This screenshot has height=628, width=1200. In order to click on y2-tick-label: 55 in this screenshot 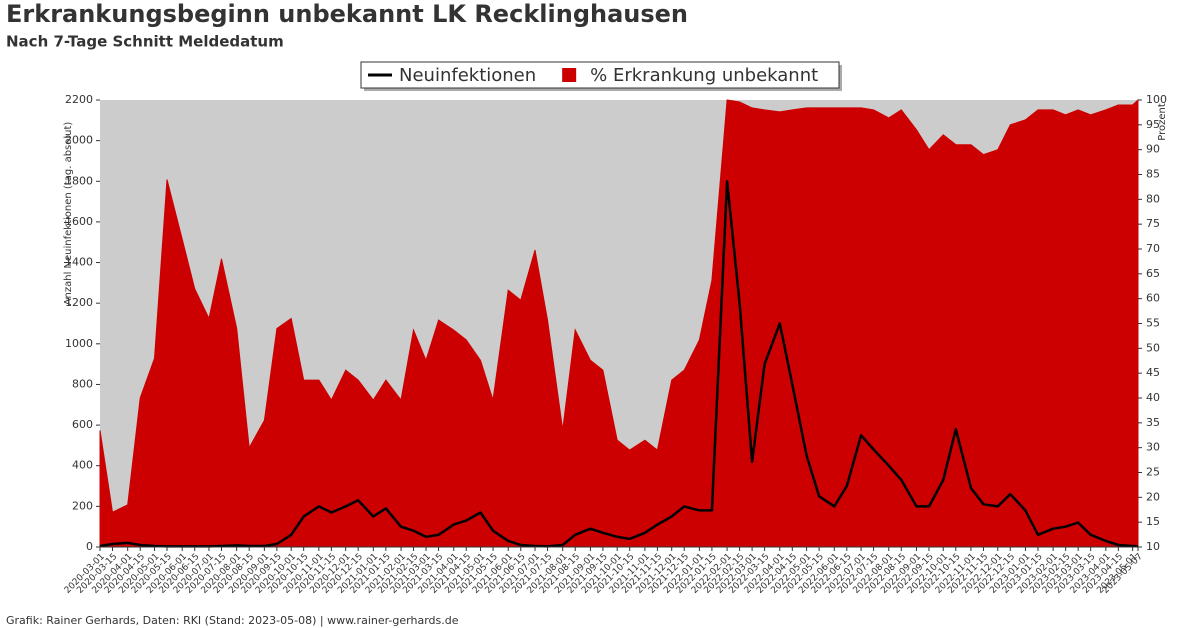, I will do `click(1153, 323)`.